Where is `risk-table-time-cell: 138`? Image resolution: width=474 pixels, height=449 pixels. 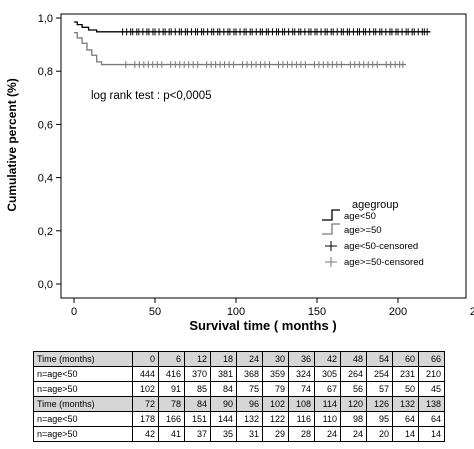 risk-table-time-cell: 138 is located at coordinates (431, 404).